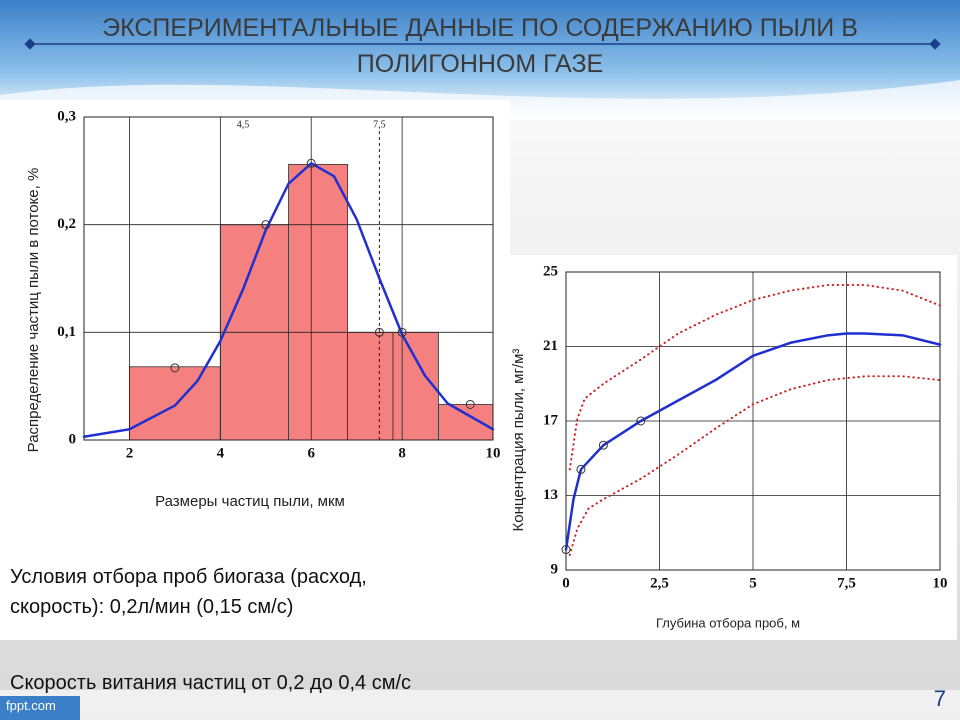 This screenshot has width=960, height=720. What do you see at coordinates (753, 583) in the screenshot?
I see `x-tick-label: 5` at bounding box center [753, 583].